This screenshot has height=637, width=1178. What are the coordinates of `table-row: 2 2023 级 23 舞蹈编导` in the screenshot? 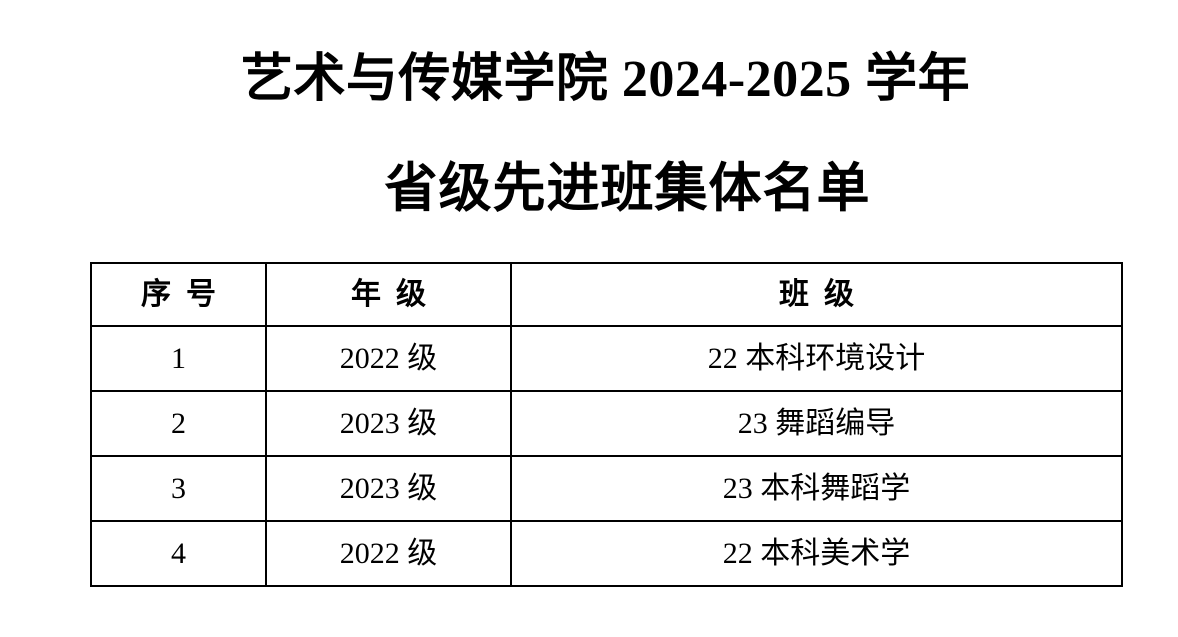 It's located at (606, 423).